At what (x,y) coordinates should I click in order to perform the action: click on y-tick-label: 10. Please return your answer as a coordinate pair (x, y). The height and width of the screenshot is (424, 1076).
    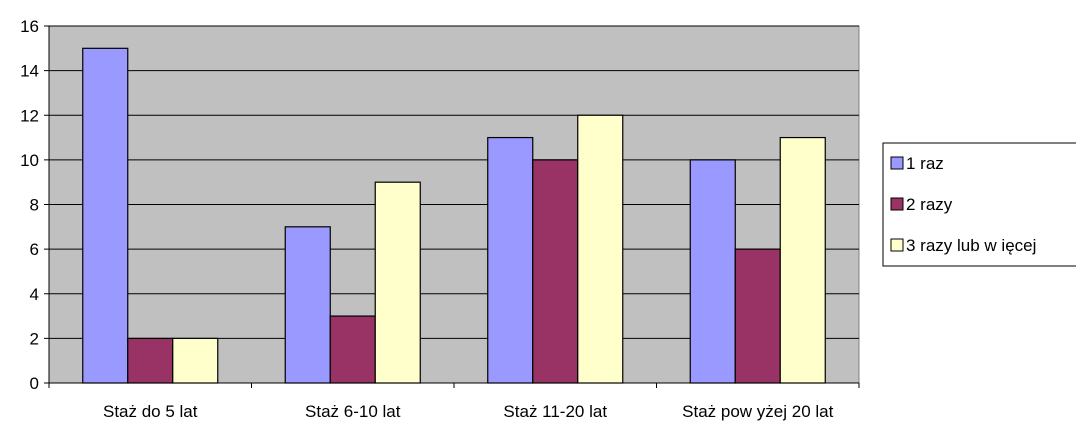
    Looking at the image, I should click on (29, 160).